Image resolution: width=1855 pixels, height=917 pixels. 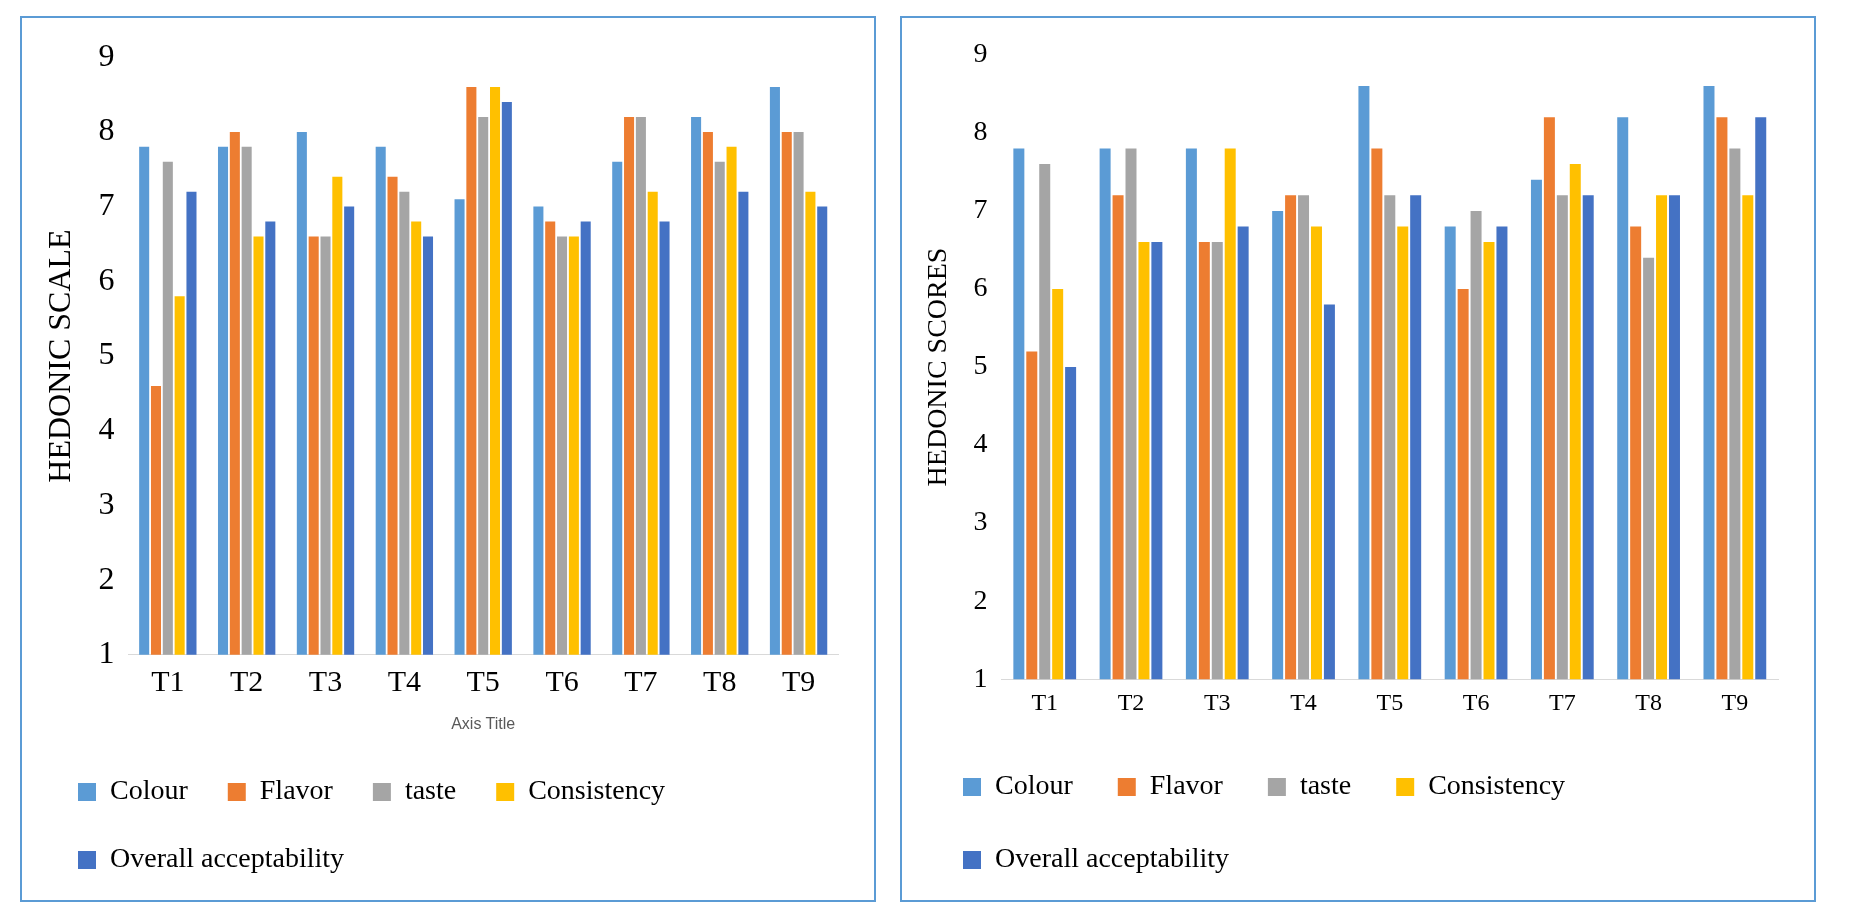 I want to click on y-axis-title: HEDONIC SCALE, so click(x=58, y=356).